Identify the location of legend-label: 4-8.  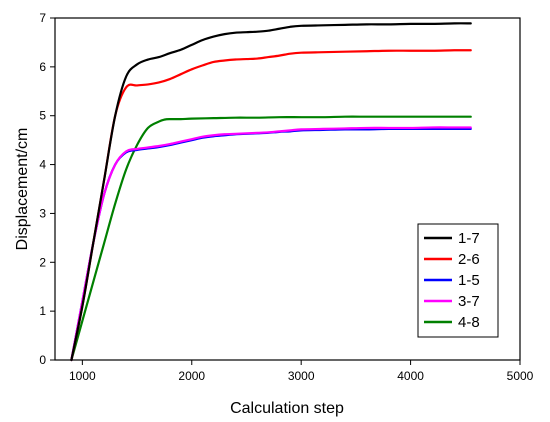
(469, 322).